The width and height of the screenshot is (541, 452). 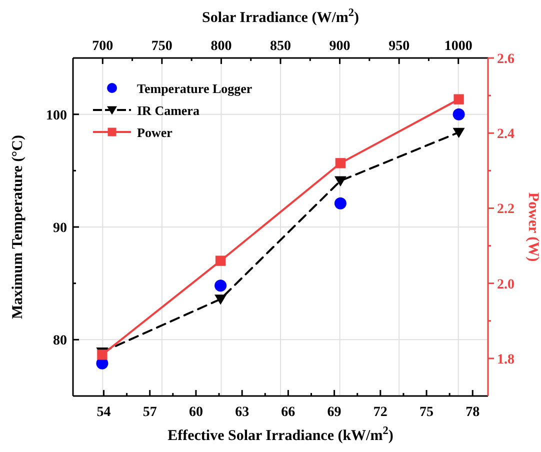 I want to click on y2-tick-label: 2.0, so click(x=505, y=284).